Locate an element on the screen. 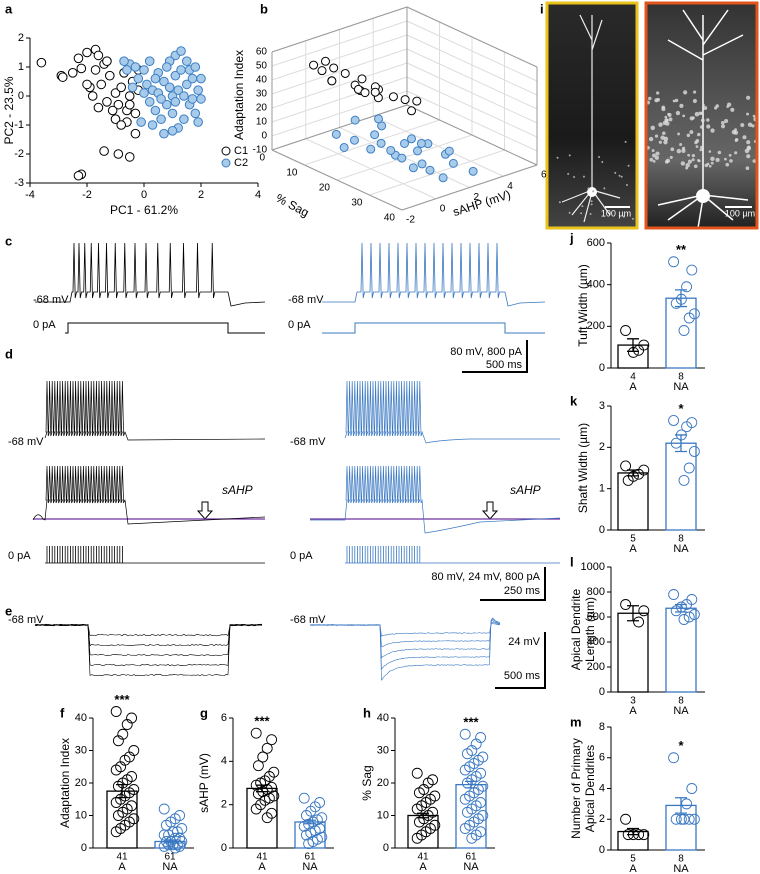  z-tick-label: 50 is located at coordinates (262, 66).